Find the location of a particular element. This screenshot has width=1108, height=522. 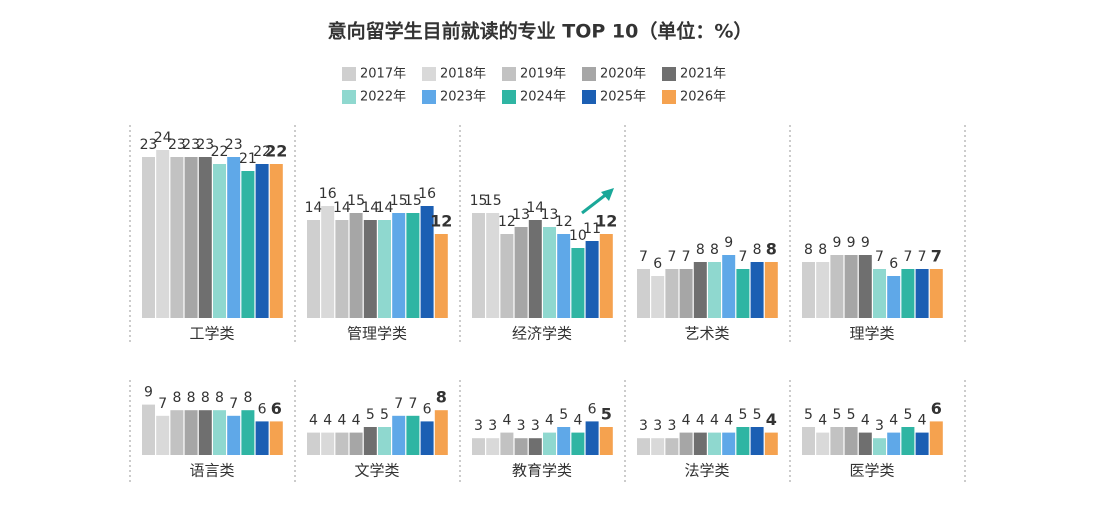

legend-label: 2020年 is located at coordinates (623, 74).